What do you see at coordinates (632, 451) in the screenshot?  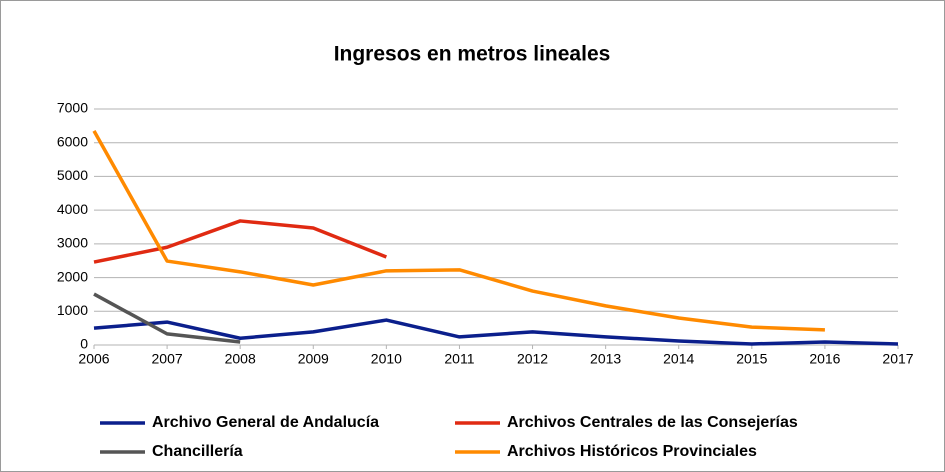 I see `legend-label: Archivos Históricos Provinciales` at bounding box center [632, 451].